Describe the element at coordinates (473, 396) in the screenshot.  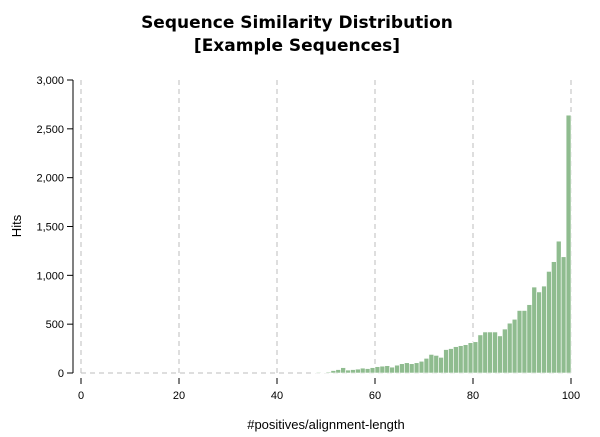
I see `x-tick-label-4: 80` at that location.